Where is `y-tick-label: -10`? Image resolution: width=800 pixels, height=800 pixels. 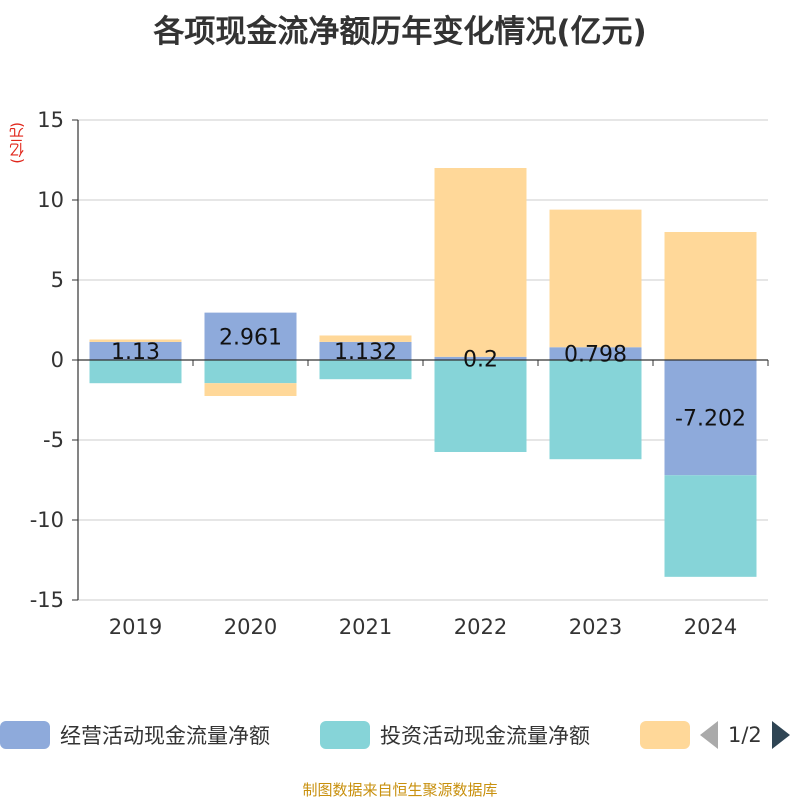 y-tick-label: -10 is located at coordinates (47, 520).